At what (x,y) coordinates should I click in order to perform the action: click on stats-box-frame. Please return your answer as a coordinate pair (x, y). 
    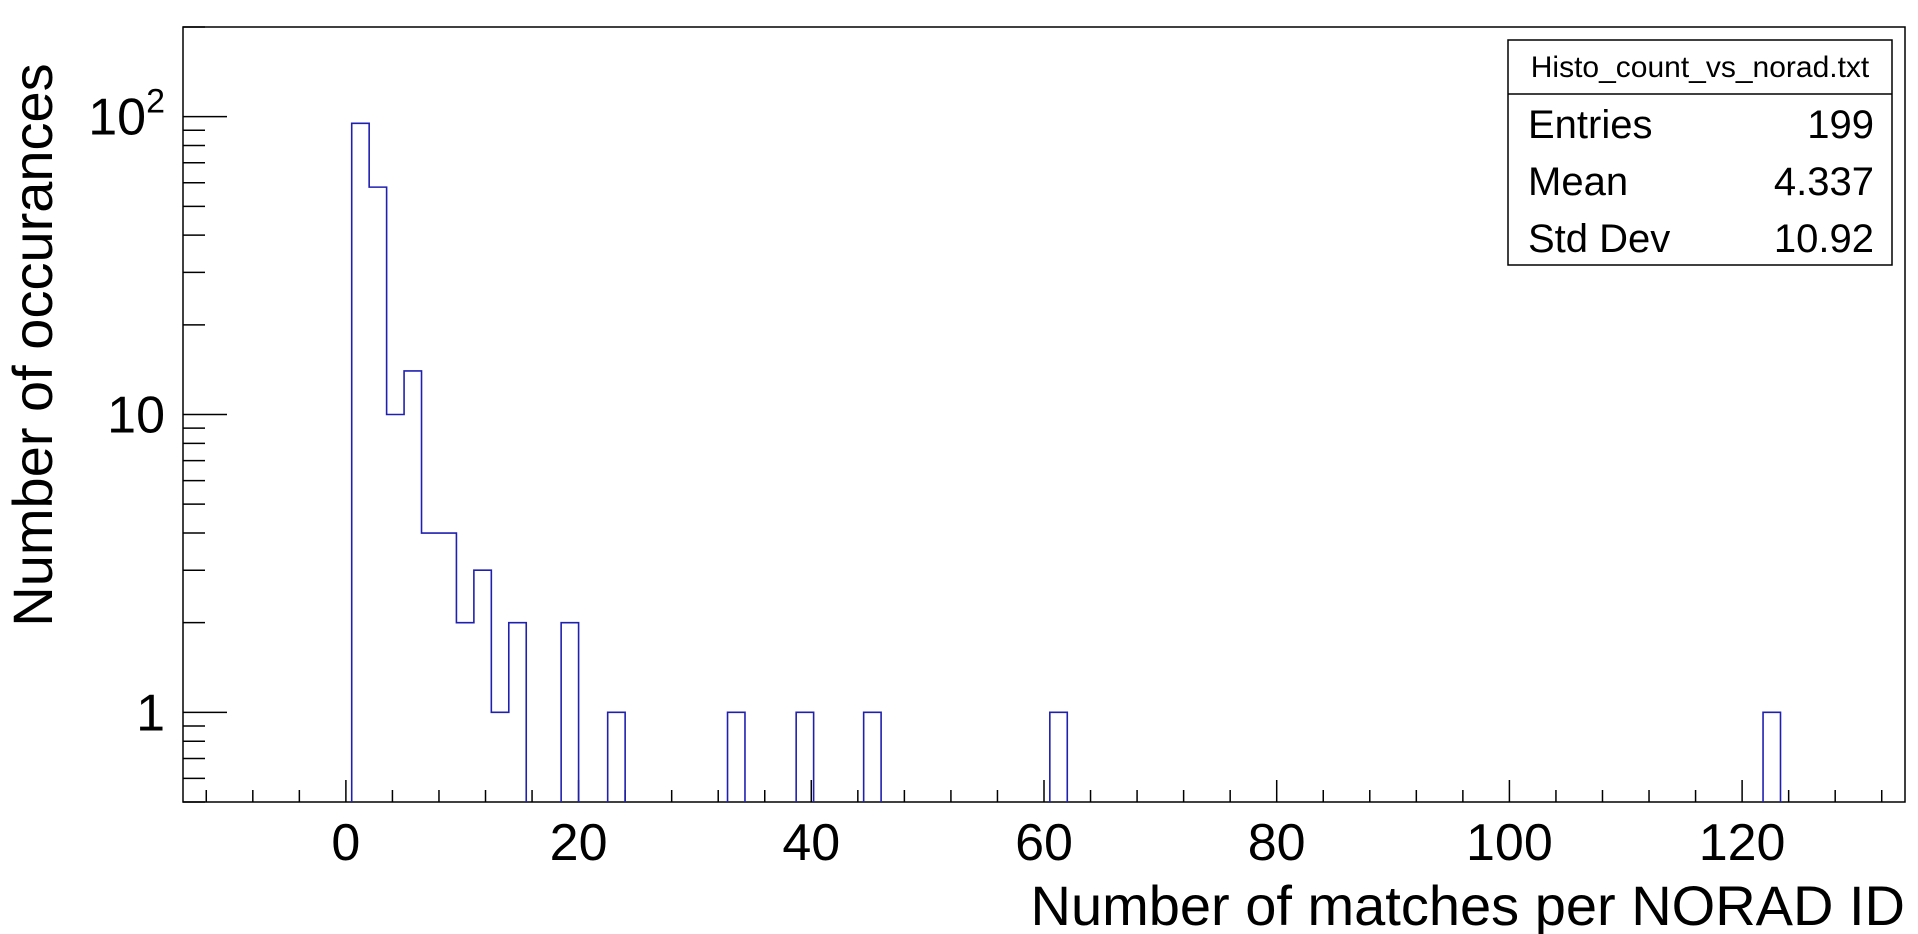
    Looking at the image, I should click on (1700, 152).